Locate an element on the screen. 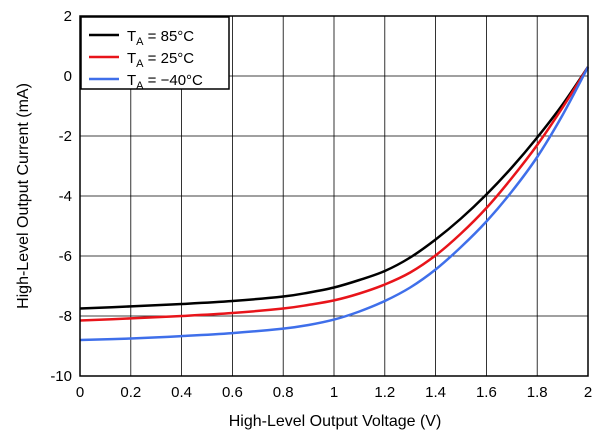  y-tick-label: -2 is located at coordinates (65, 136).